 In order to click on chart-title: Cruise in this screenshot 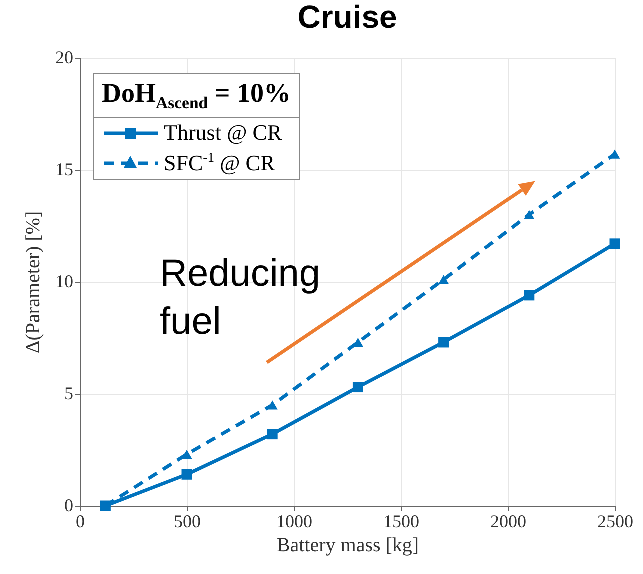, I will do `click(348, 17)`.